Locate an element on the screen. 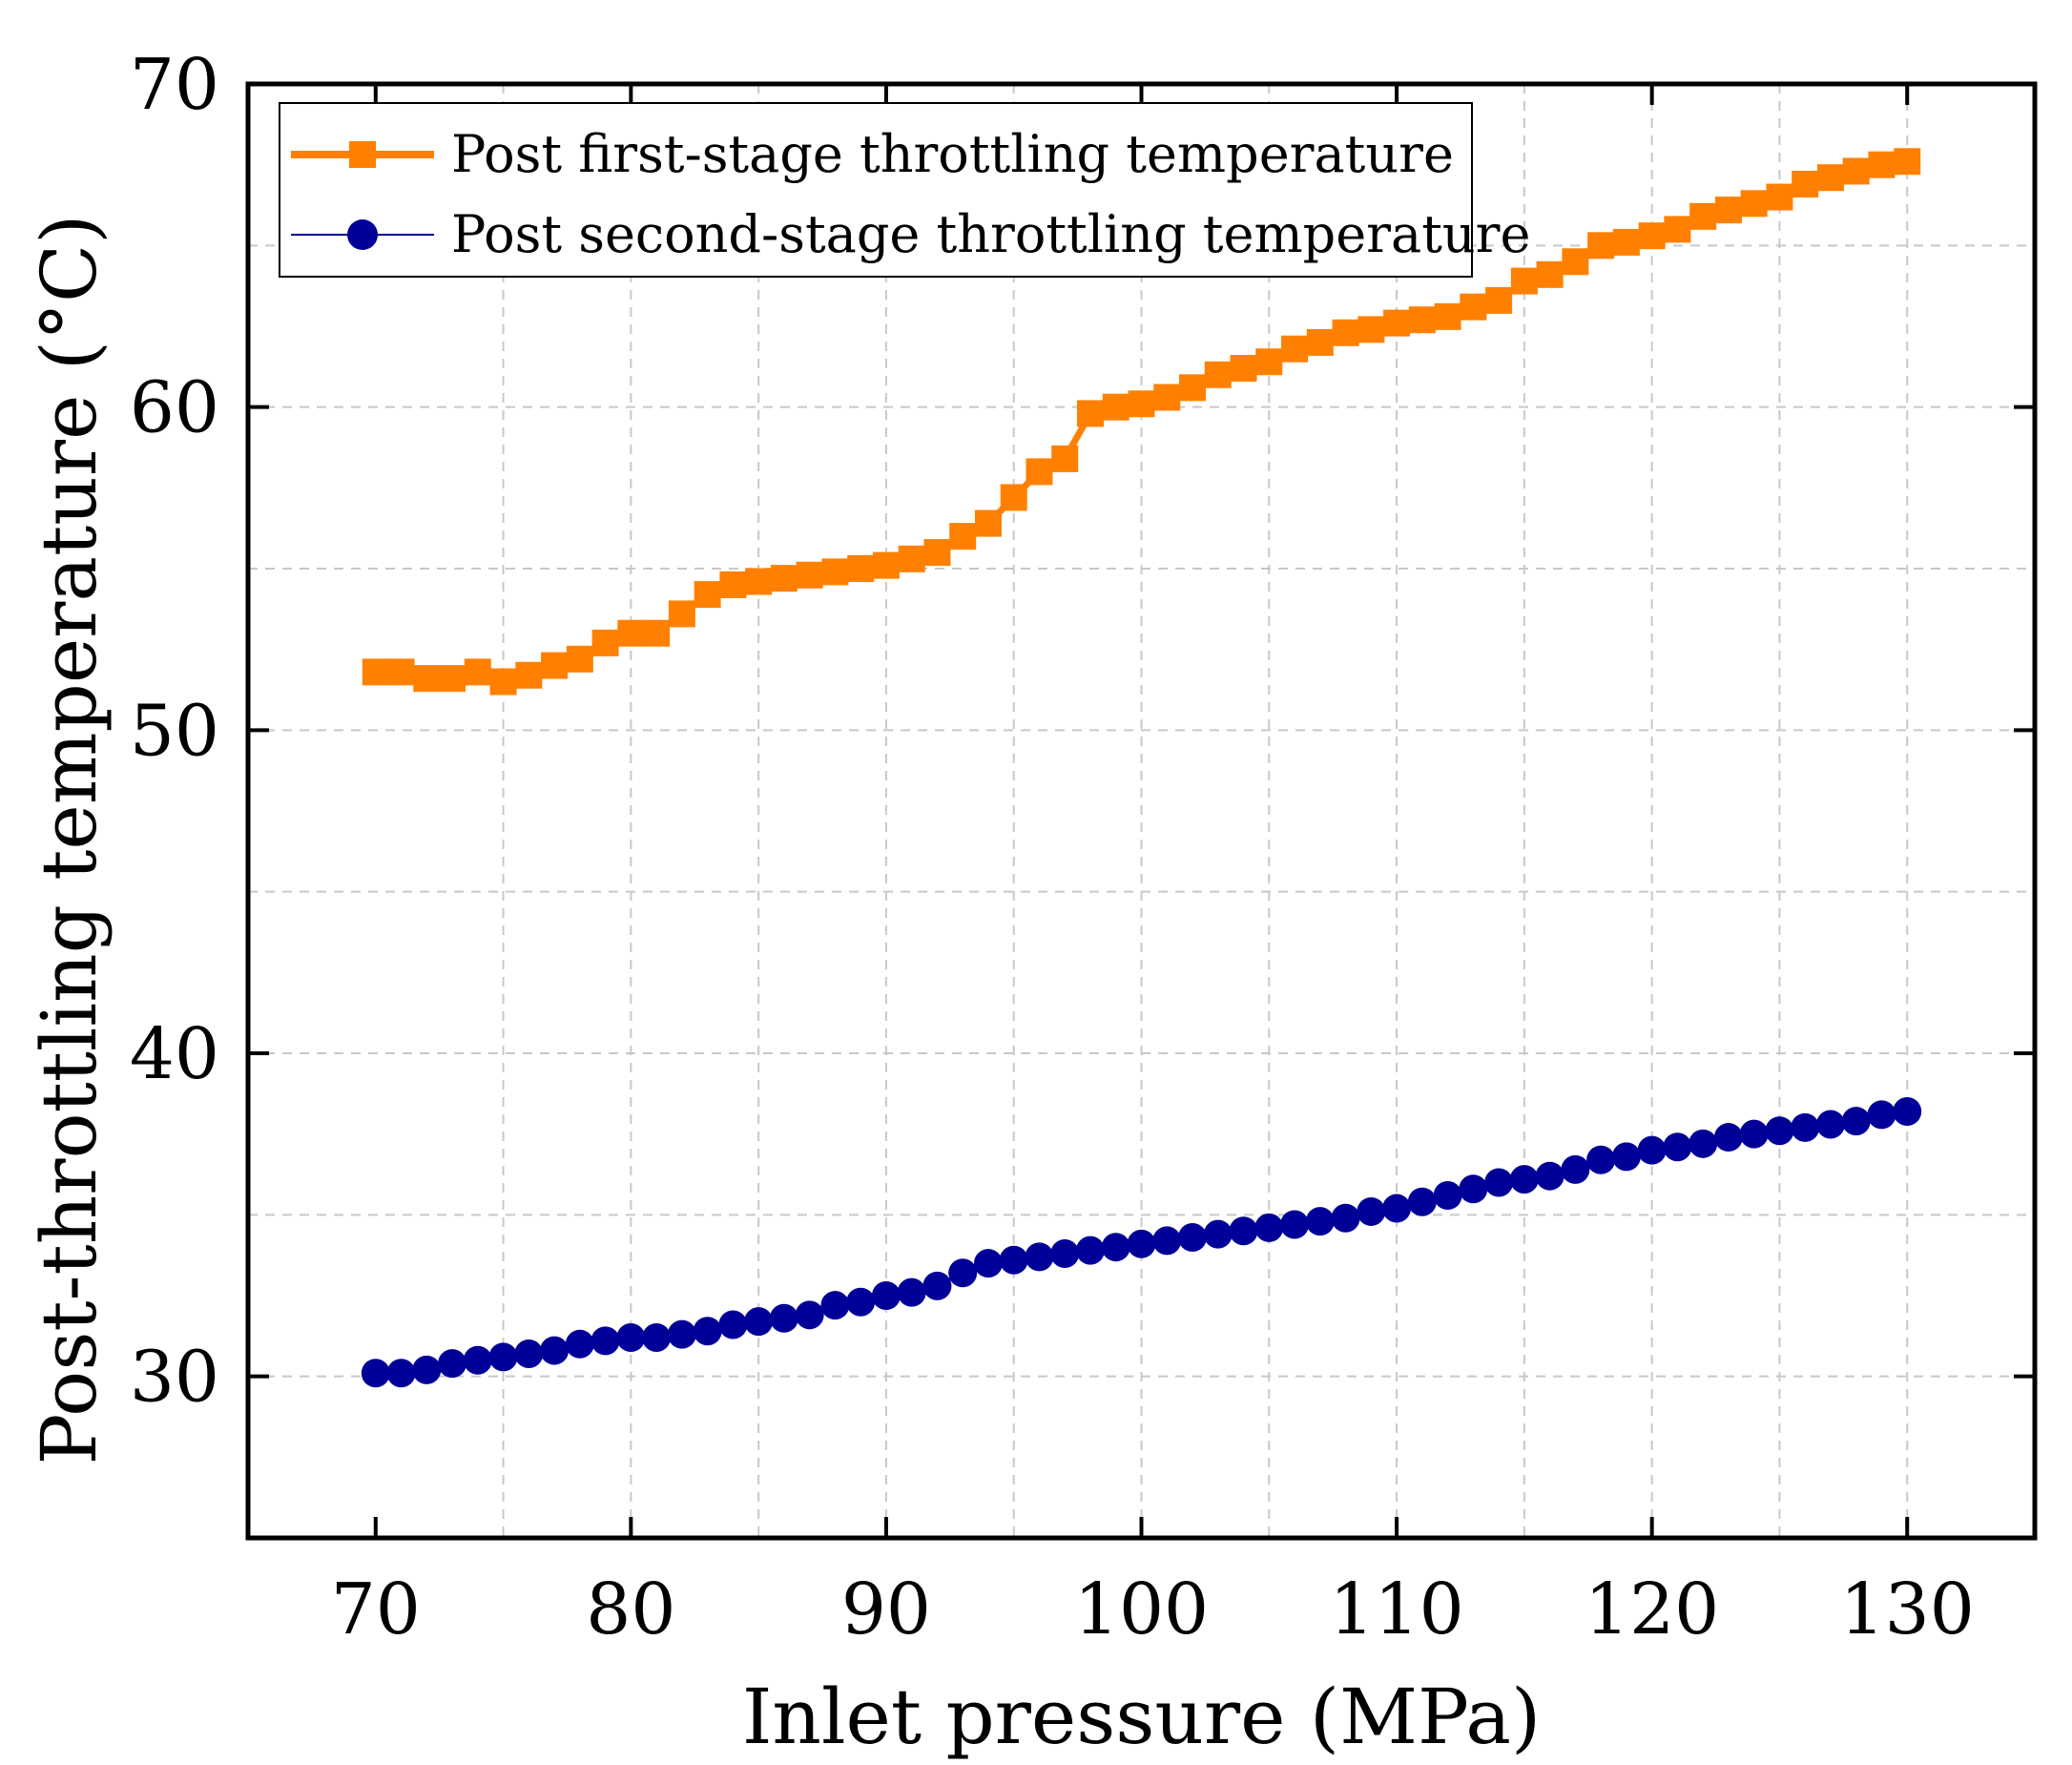 The image size is (2072, 1765). x-tick-label: 130 is located at coordinates (1907, 1610).